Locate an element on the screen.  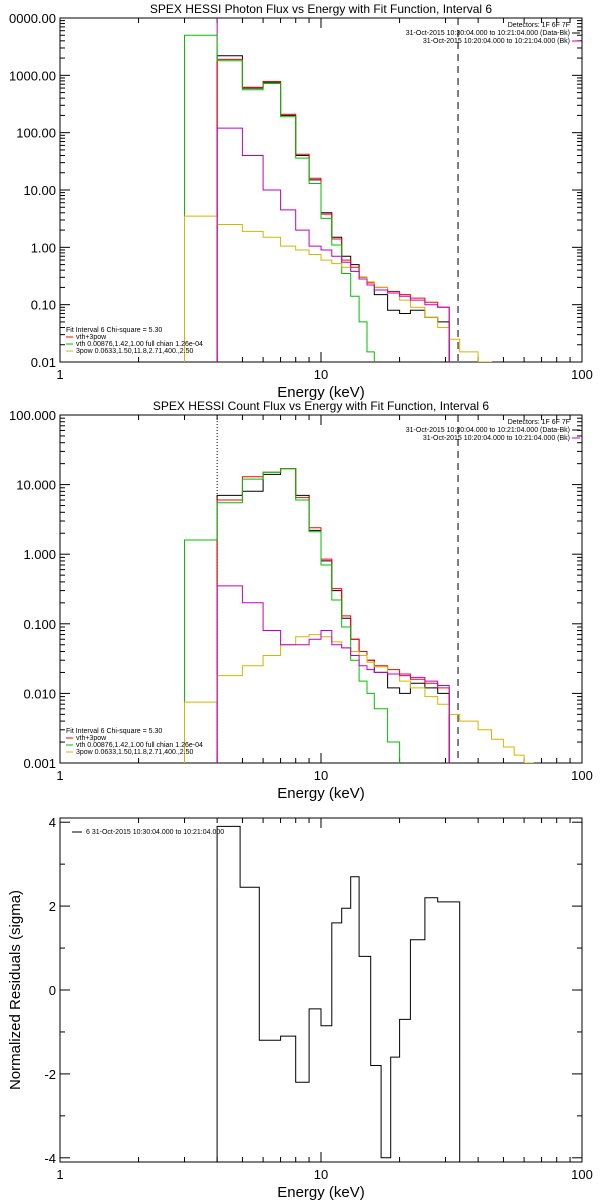
y-tick-label: 1.00 is located at coordinates (43, 247).